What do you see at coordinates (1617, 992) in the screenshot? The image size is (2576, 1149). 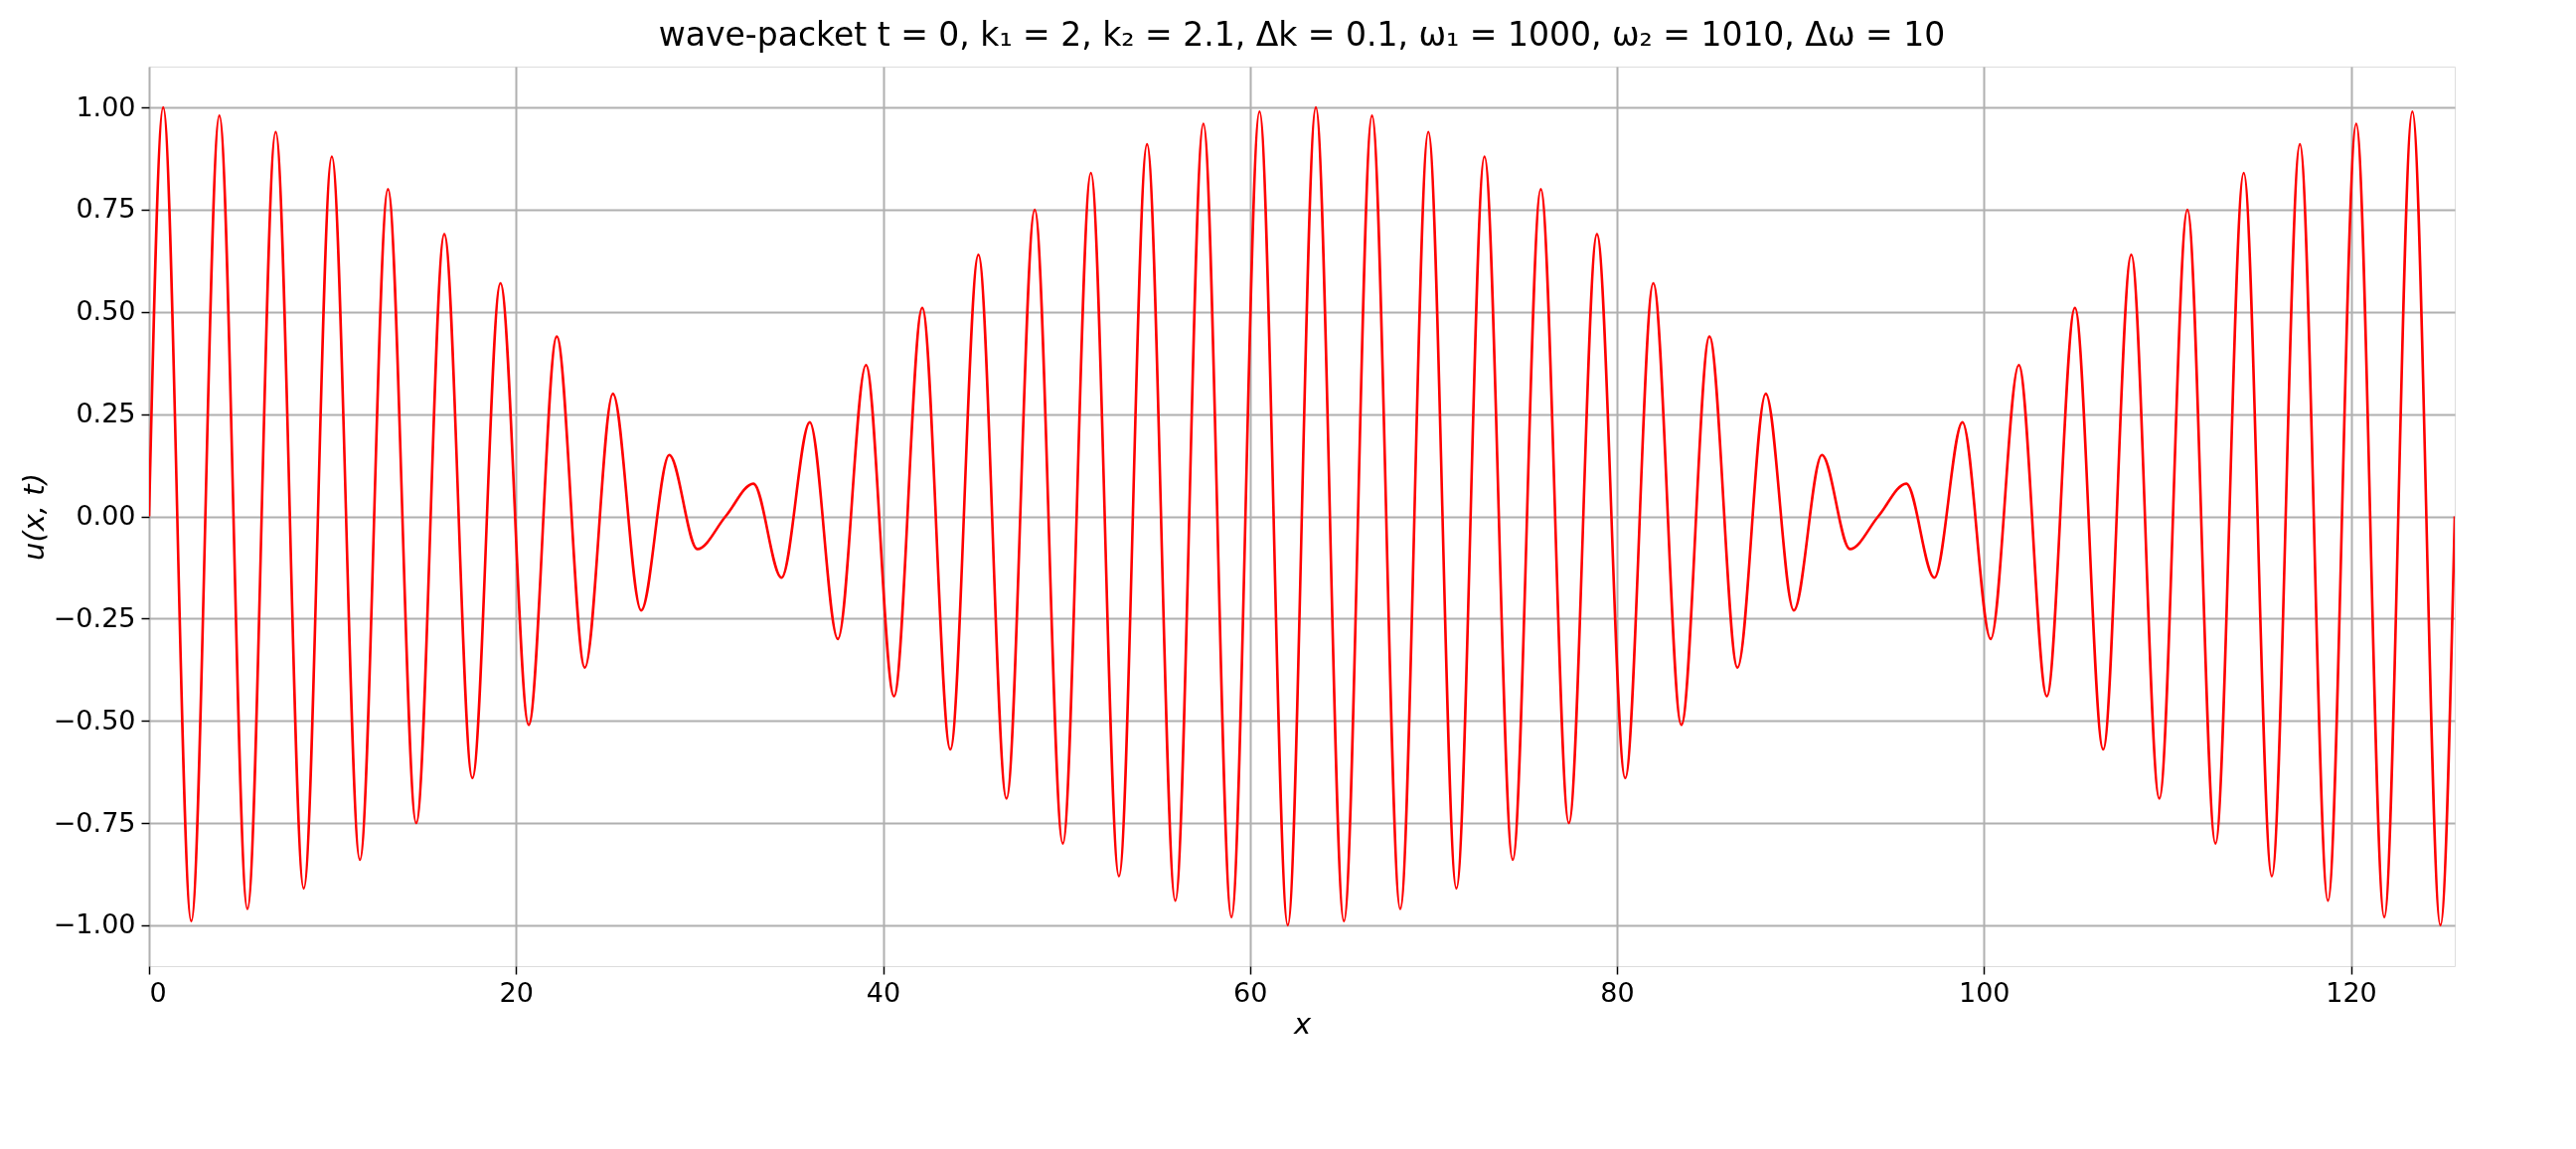 I see `x-tick-label: 80` at bounding box center [1617, 992].